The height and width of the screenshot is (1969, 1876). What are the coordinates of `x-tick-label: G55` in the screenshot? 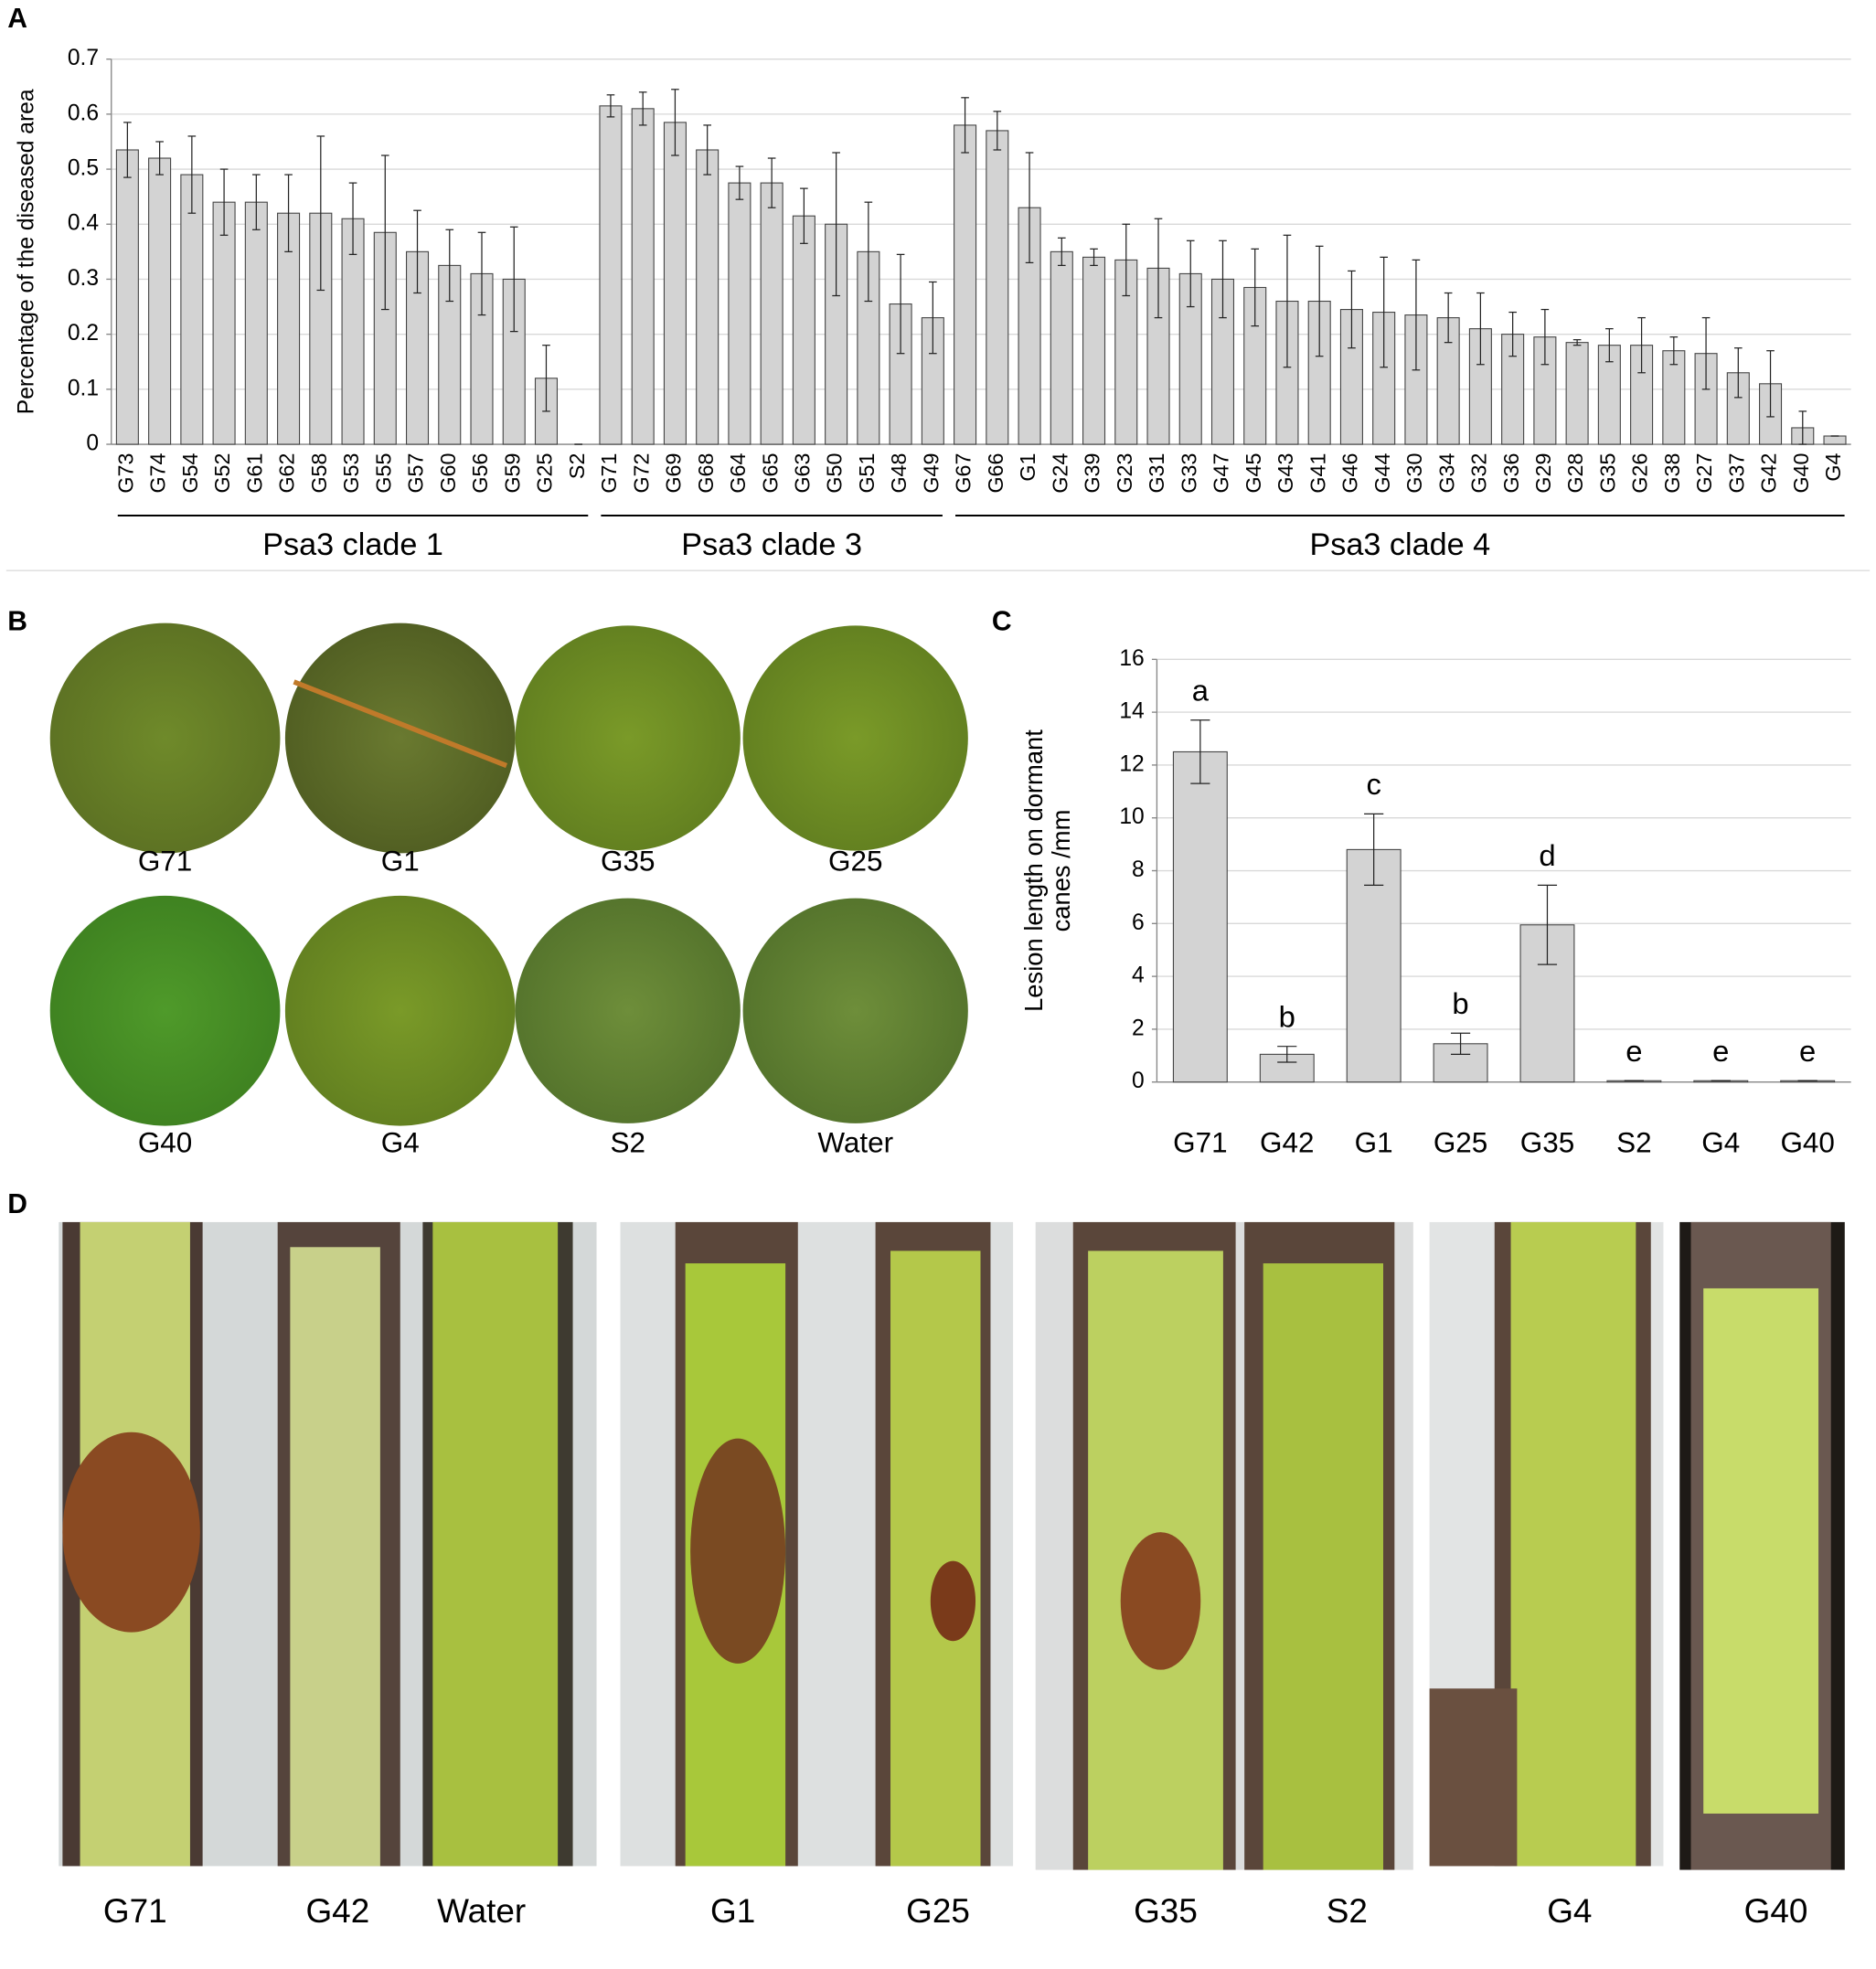 It's located at (383, 473).